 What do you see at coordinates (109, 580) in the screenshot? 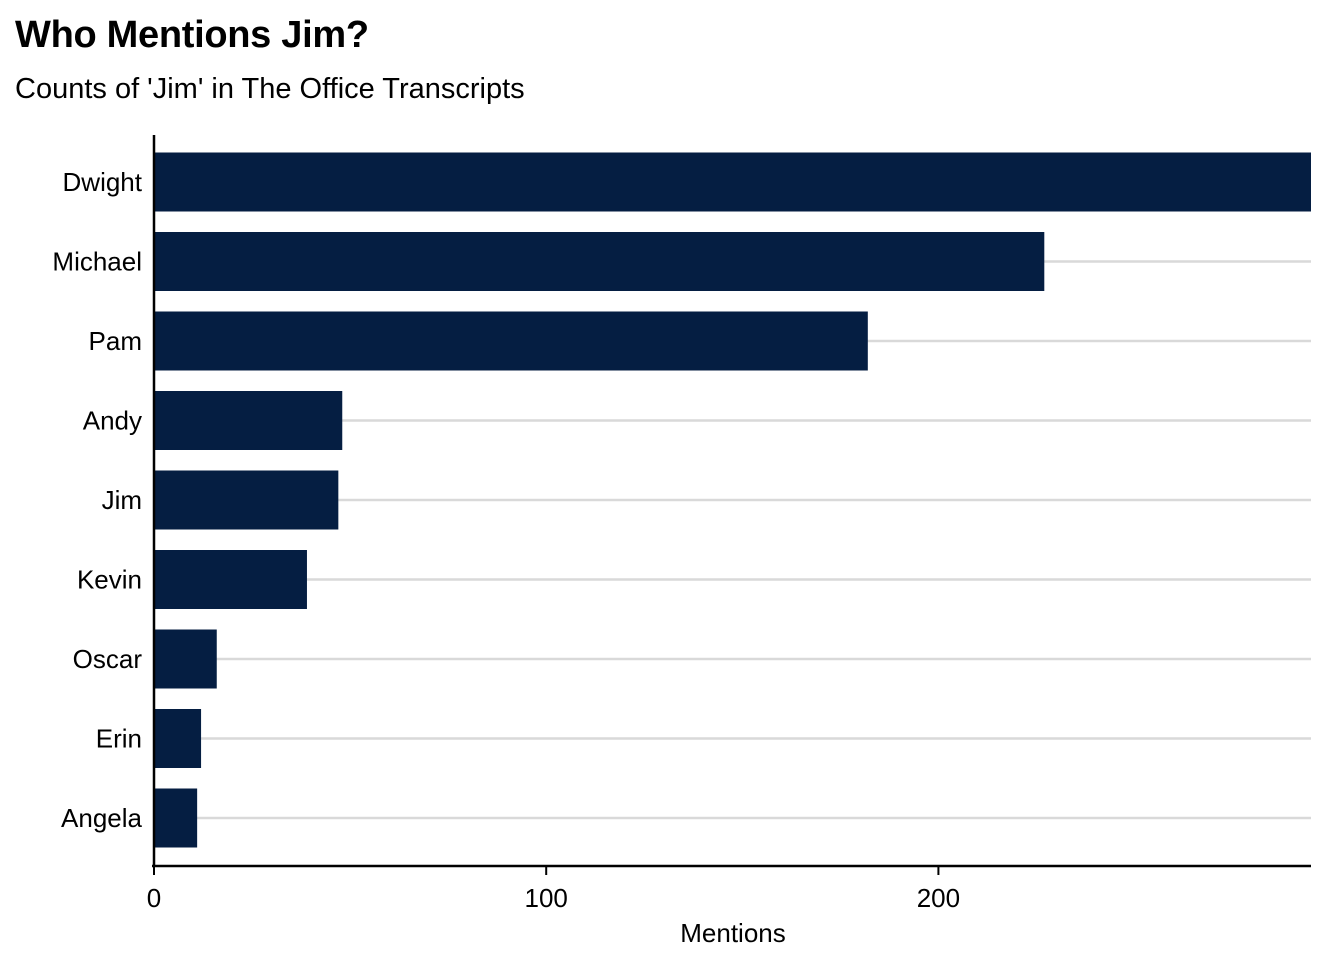
I see `category-label-kevin: Kevin` at bounding box center [109, 580].